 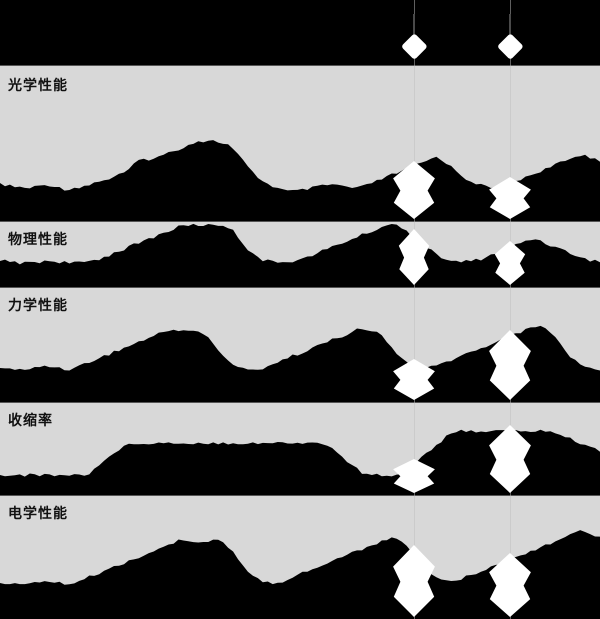 I want to click on band-optical-silhouette, so click(x=300, y=180).